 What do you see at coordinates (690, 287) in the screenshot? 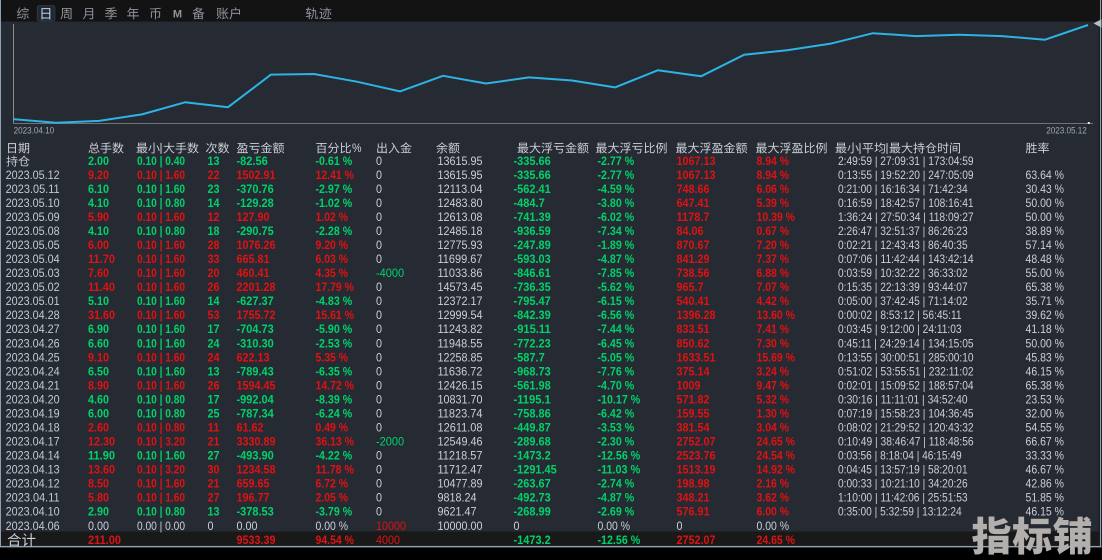
I see `svg-text: 965.7` at bounding box center [690, 287].